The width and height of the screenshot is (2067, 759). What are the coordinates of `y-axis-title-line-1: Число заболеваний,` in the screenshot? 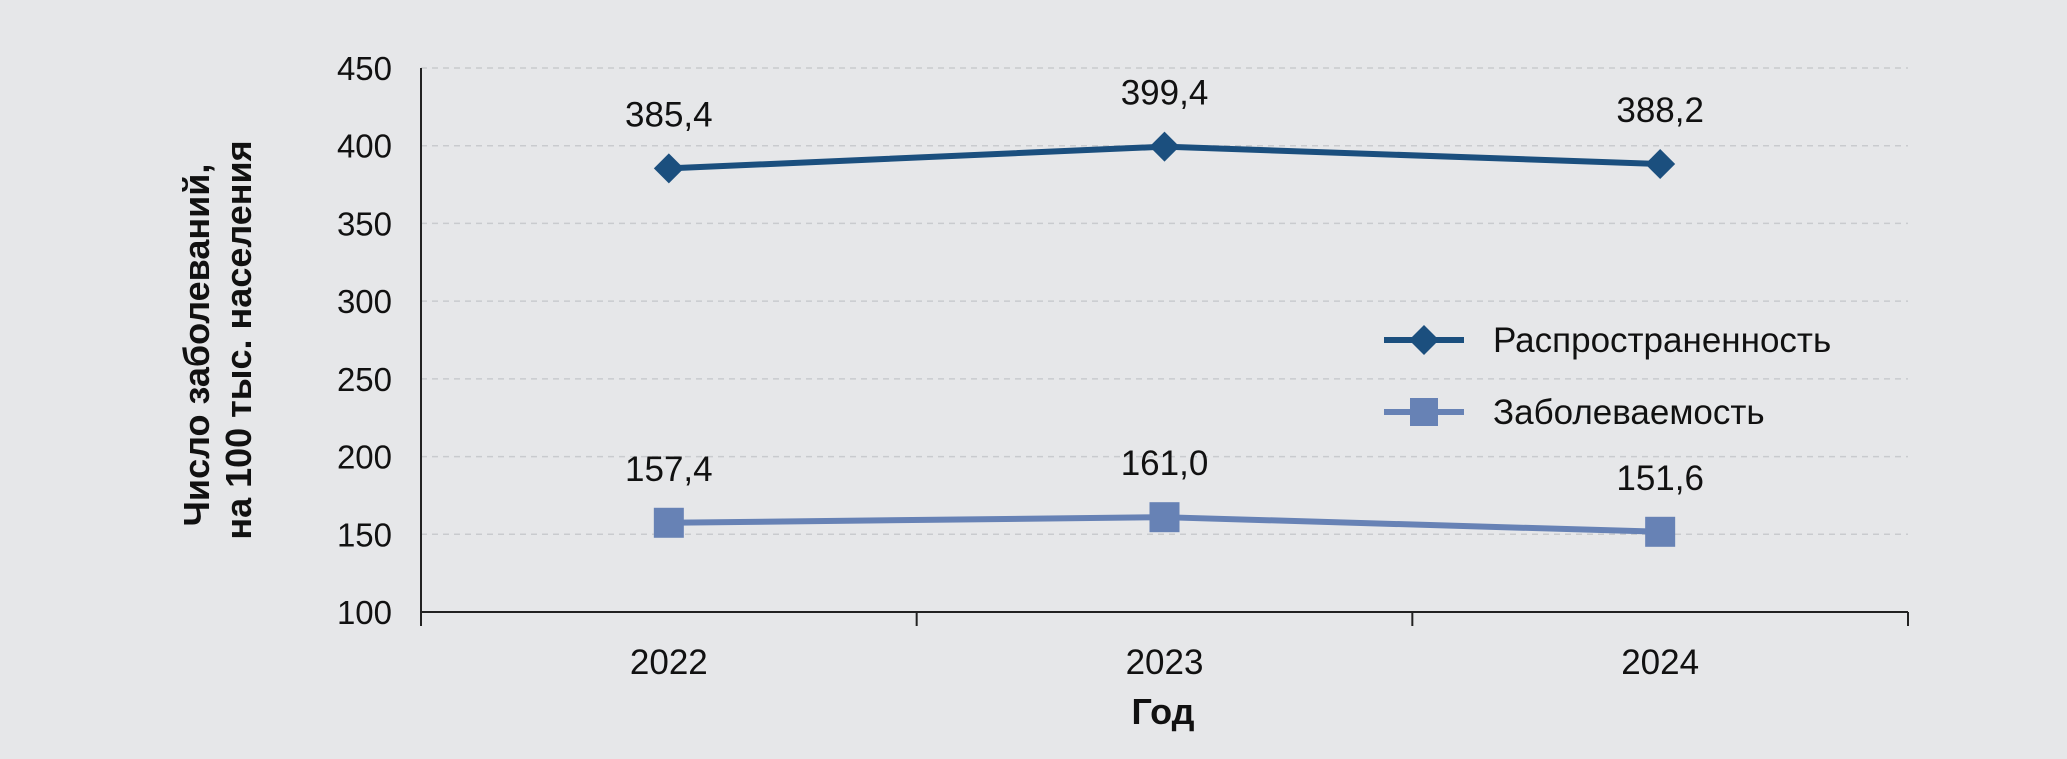 It's located at (196, 345).